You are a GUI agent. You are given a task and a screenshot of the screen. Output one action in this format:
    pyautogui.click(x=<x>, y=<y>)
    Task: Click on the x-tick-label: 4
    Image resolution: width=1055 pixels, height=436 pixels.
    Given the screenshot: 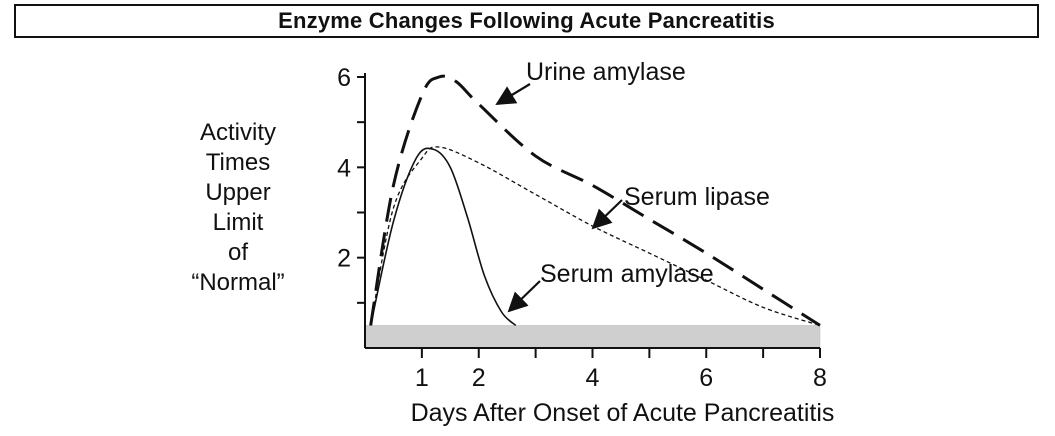 What is the action you would take?
    pyautogui.click(x=593, y=378)
    